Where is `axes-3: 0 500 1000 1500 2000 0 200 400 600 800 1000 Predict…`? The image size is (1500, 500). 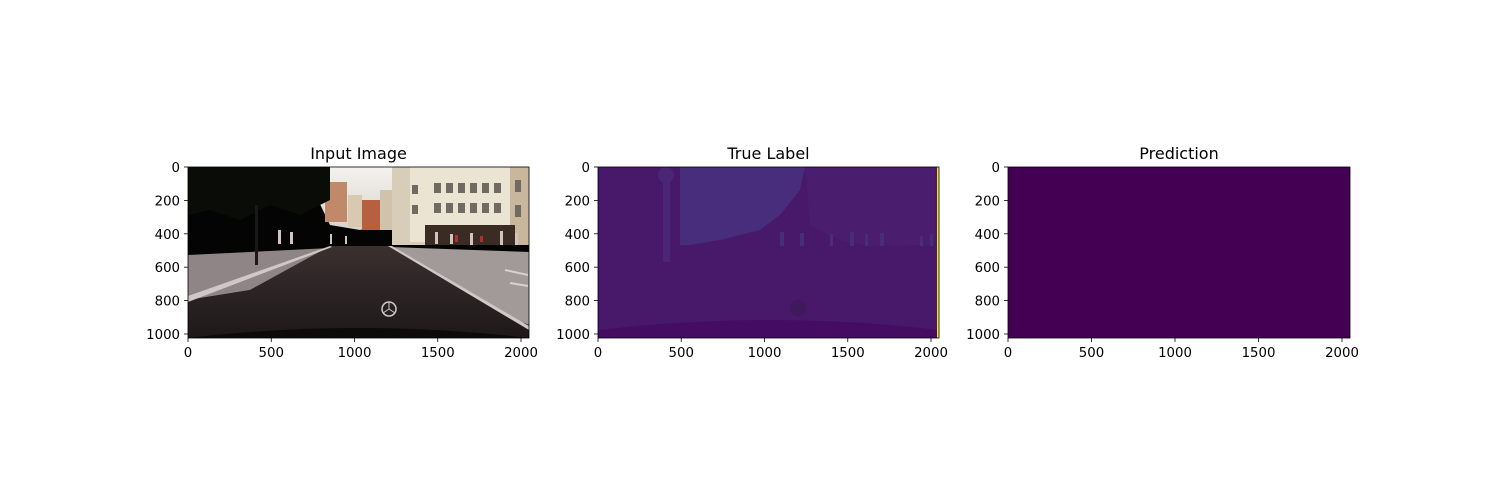
axes-3: 0 500 1000 1500 2000 0 200 400 600 800 1000 Predict… is located at coordinates (1162, 252).